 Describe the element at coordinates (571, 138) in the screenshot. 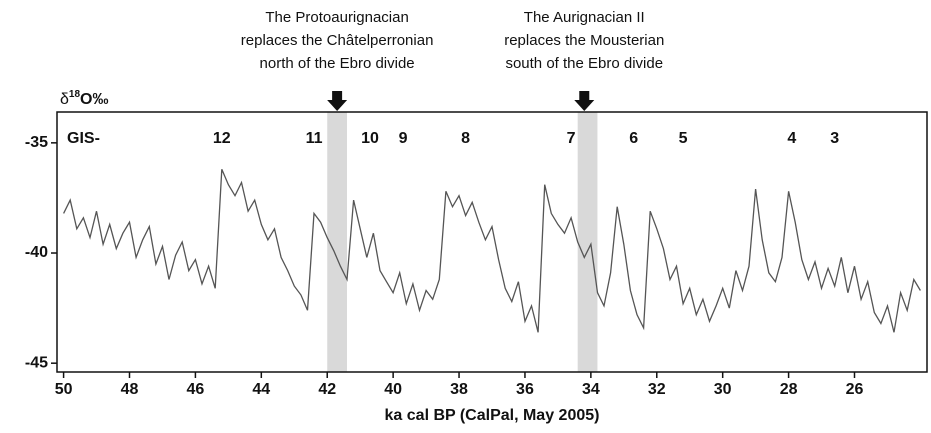

I see `gis-label: 7` at that location.